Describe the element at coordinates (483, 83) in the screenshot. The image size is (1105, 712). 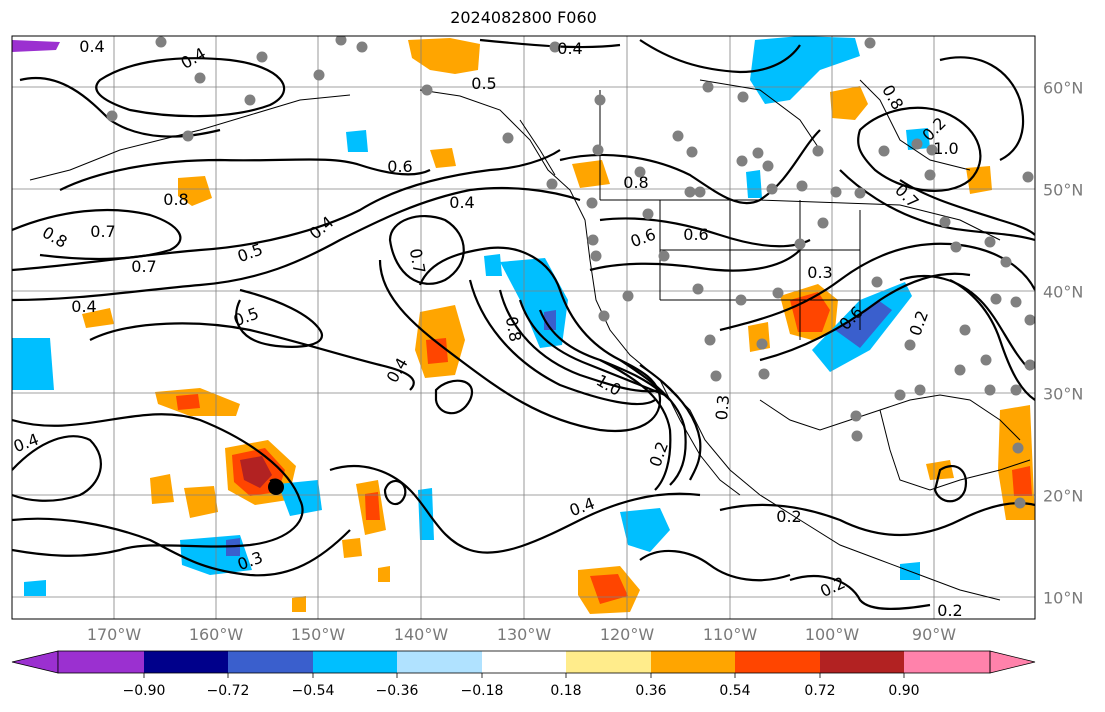
I see `contour-label: 0.5` at that location.